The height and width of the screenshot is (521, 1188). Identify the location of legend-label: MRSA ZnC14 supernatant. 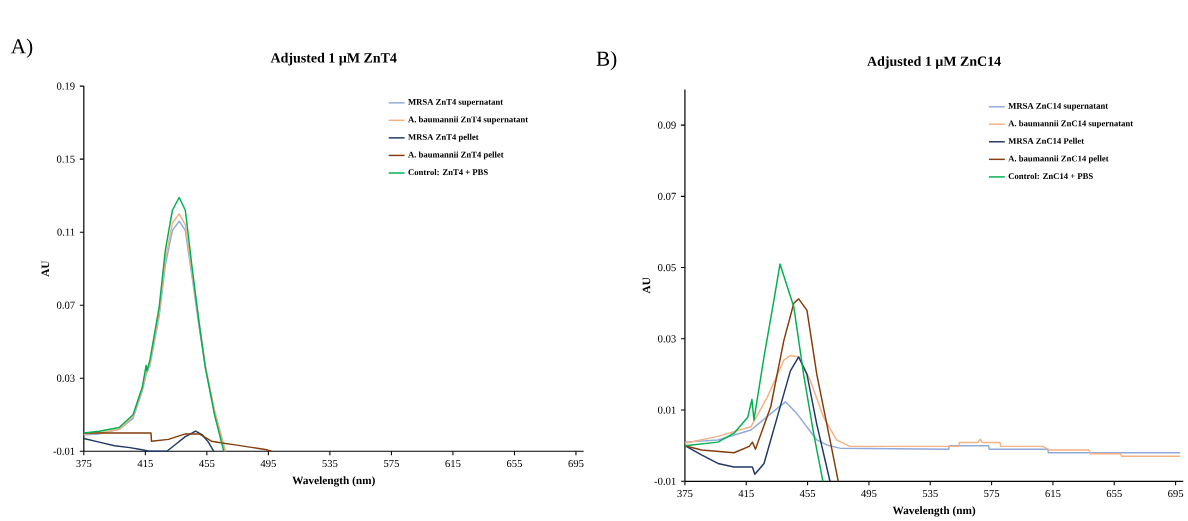
(1058, 106).